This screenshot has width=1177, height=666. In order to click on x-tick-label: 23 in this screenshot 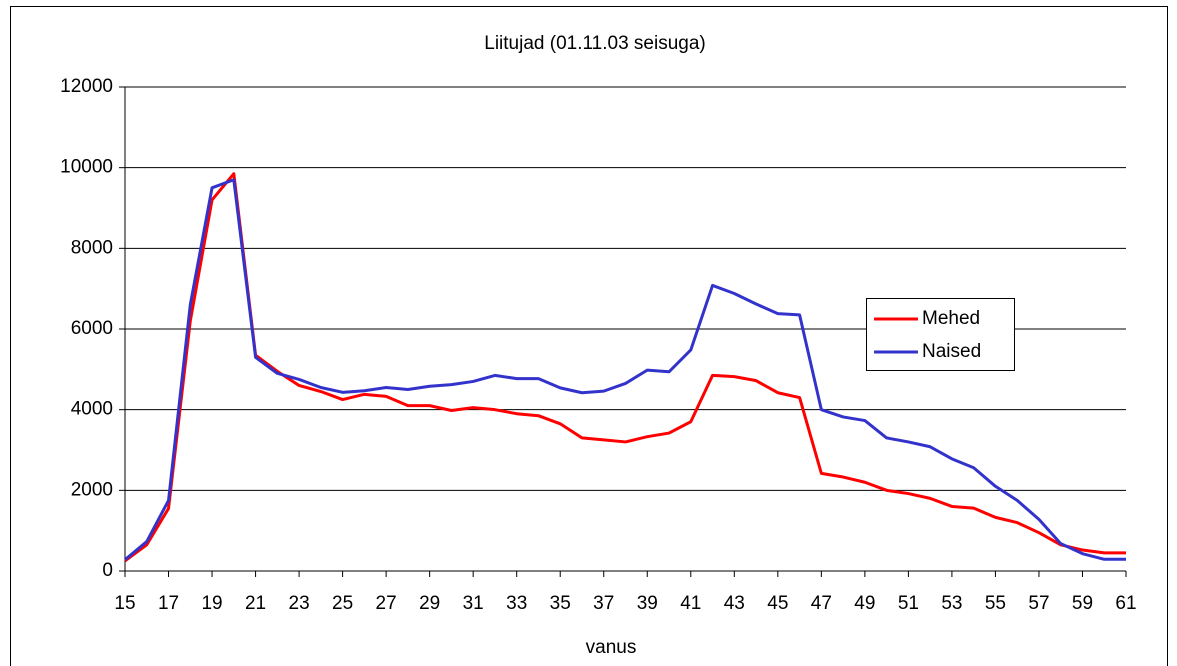, I will do `click(299, 603)`.